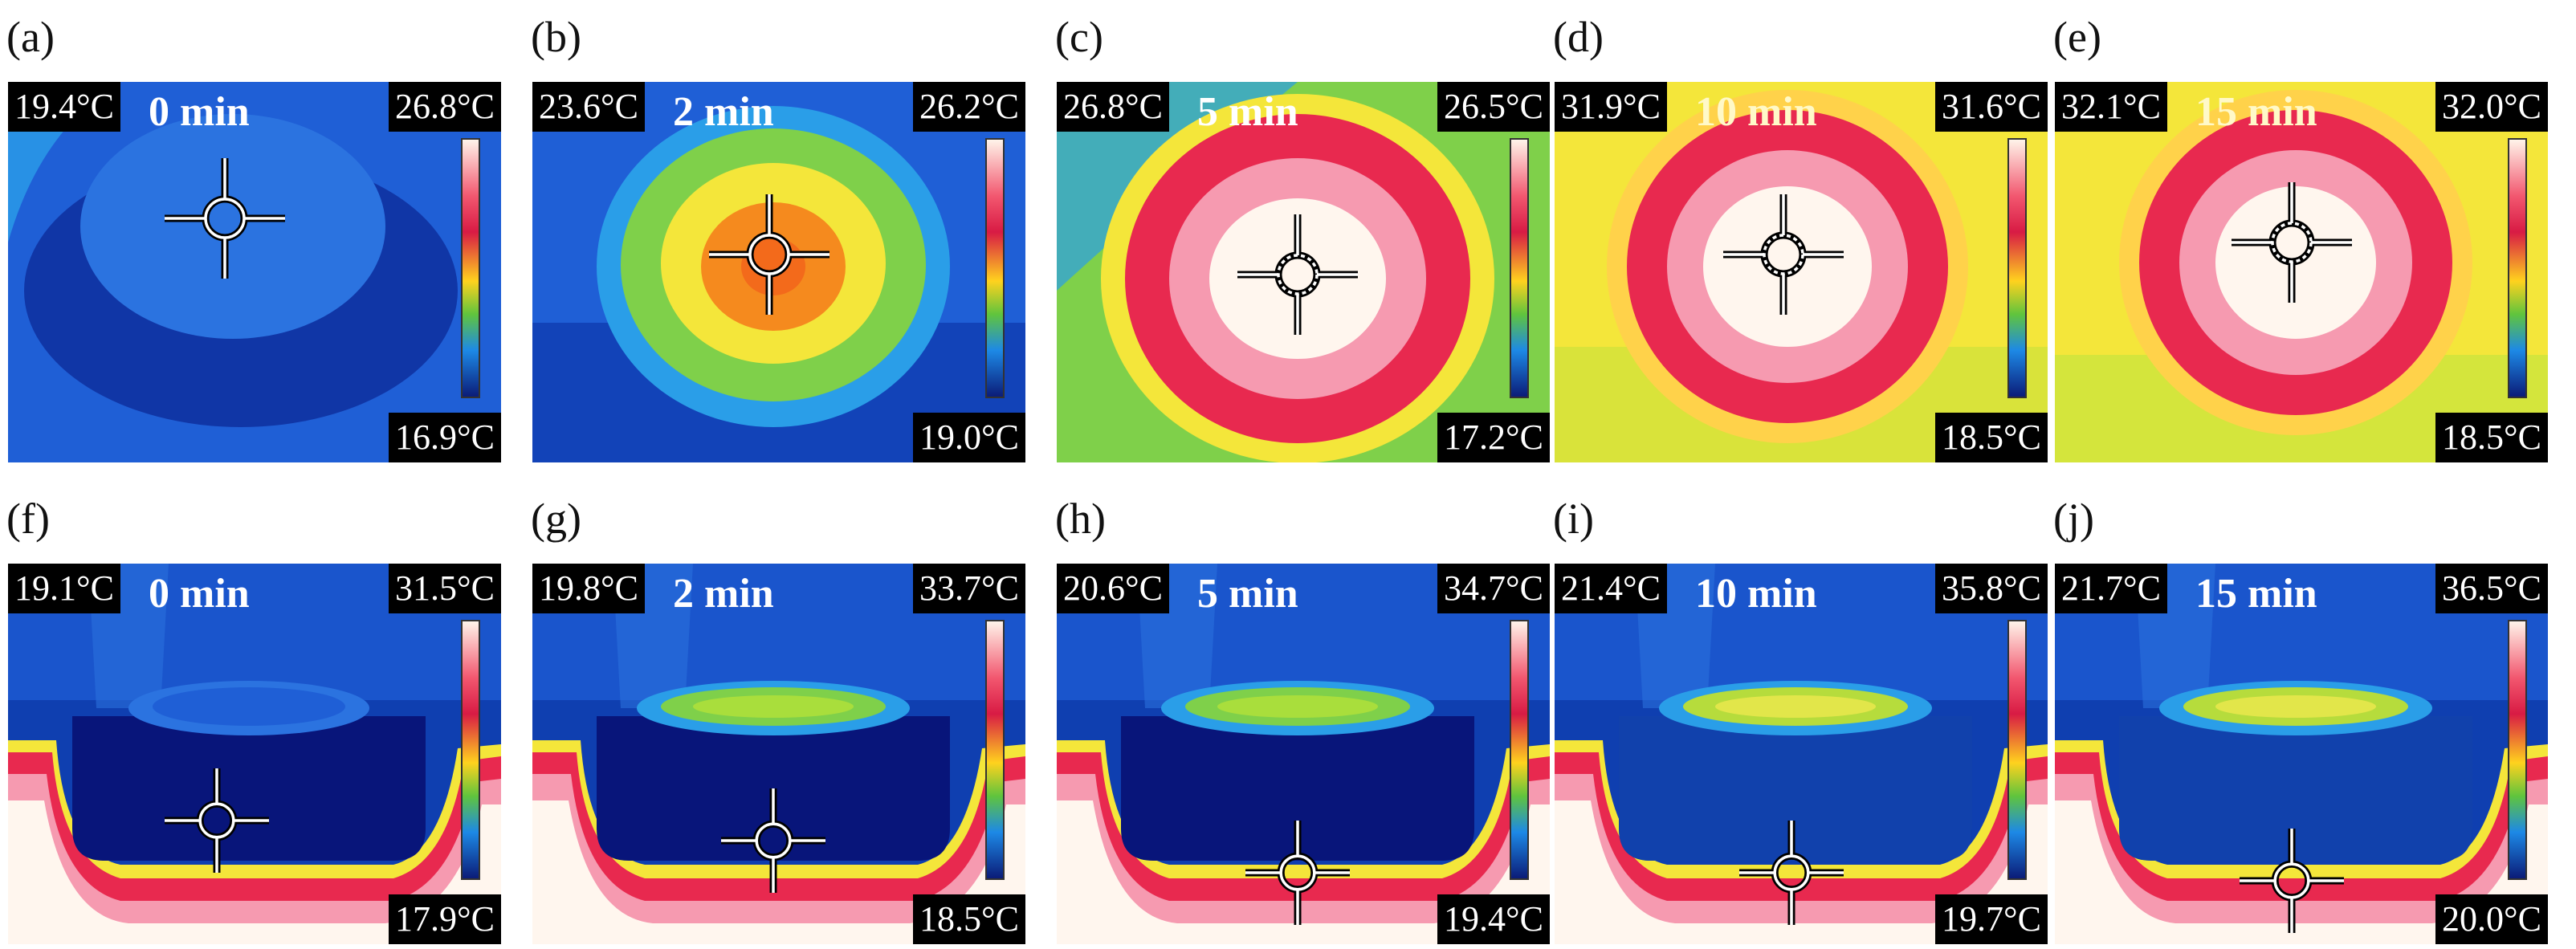  Describe the element at coordinates (1493, 588) in the screenshot. I see `max-temperature-label: 34.7°C` at that location.